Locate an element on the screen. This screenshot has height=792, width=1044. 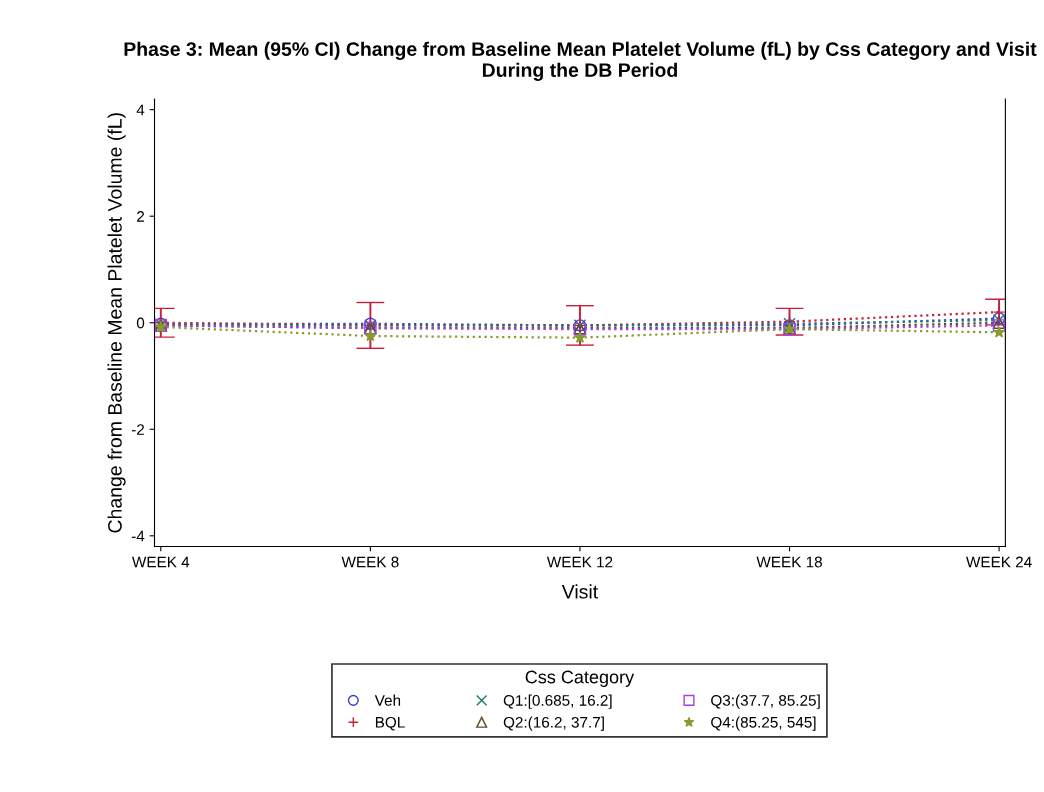
y-axis-title: Change from Baseline Mean Platelet Volume (fL) is located at coordinates (116, 323).